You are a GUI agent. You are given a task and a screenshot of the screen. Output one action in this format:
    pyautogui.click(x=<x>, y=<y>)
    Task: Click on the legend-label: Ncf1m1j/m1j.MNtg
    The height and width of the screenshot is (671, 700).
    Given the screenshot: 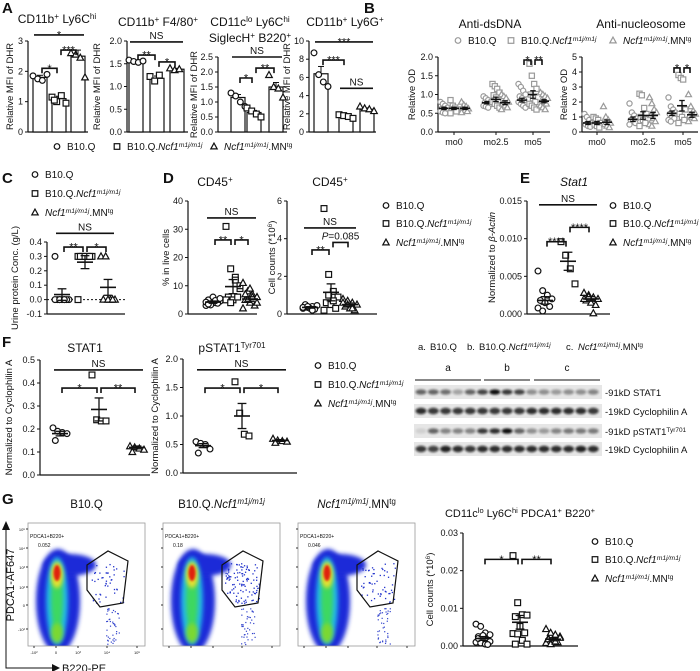 What is the action you would take?
    pyautogui.click(x=657, y=42)
    